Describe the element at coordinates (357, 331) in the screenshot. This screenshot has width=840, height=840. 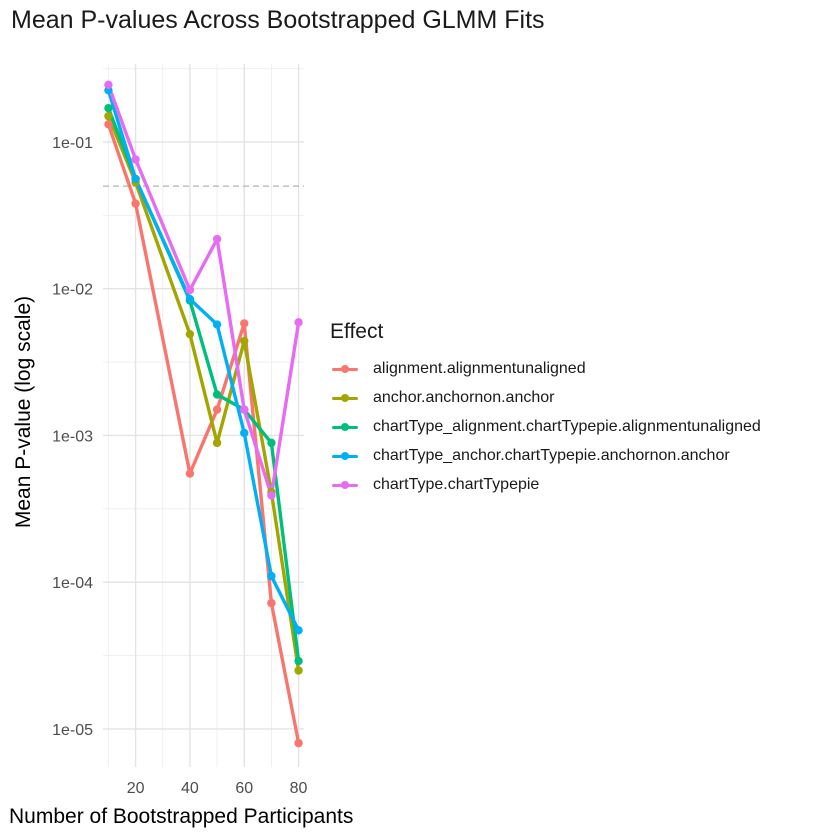
I see `legend-title: Effect` at that location.